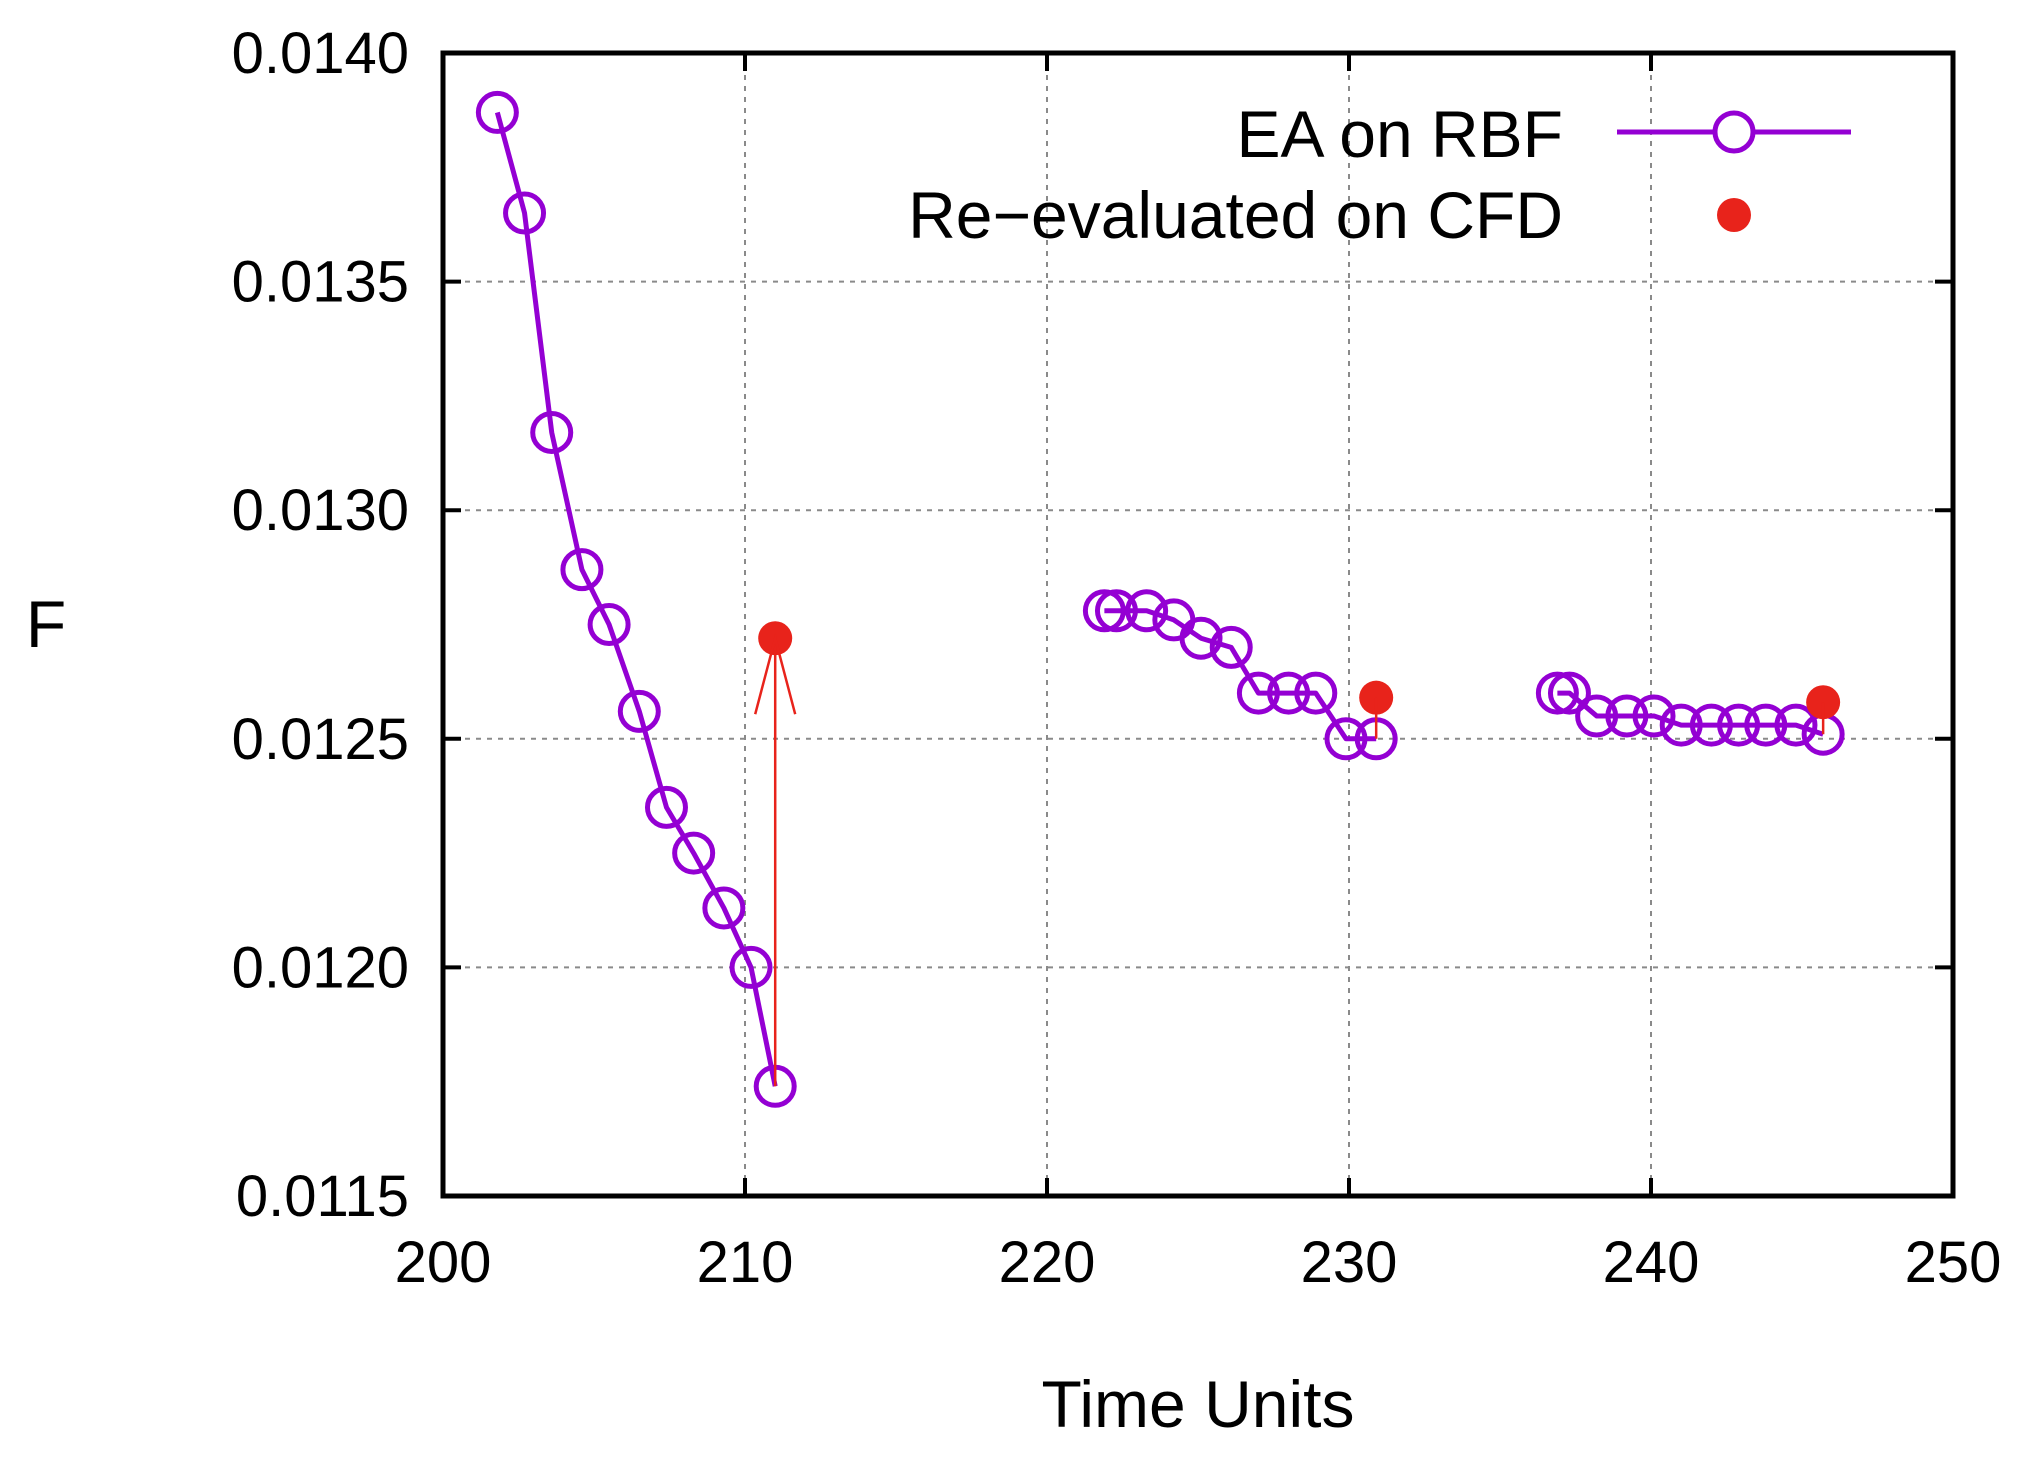  Describe the element at coordinates (320, 282) in the screenshot. I see `y-tick-label-0.0135: 0.0135` at that location.